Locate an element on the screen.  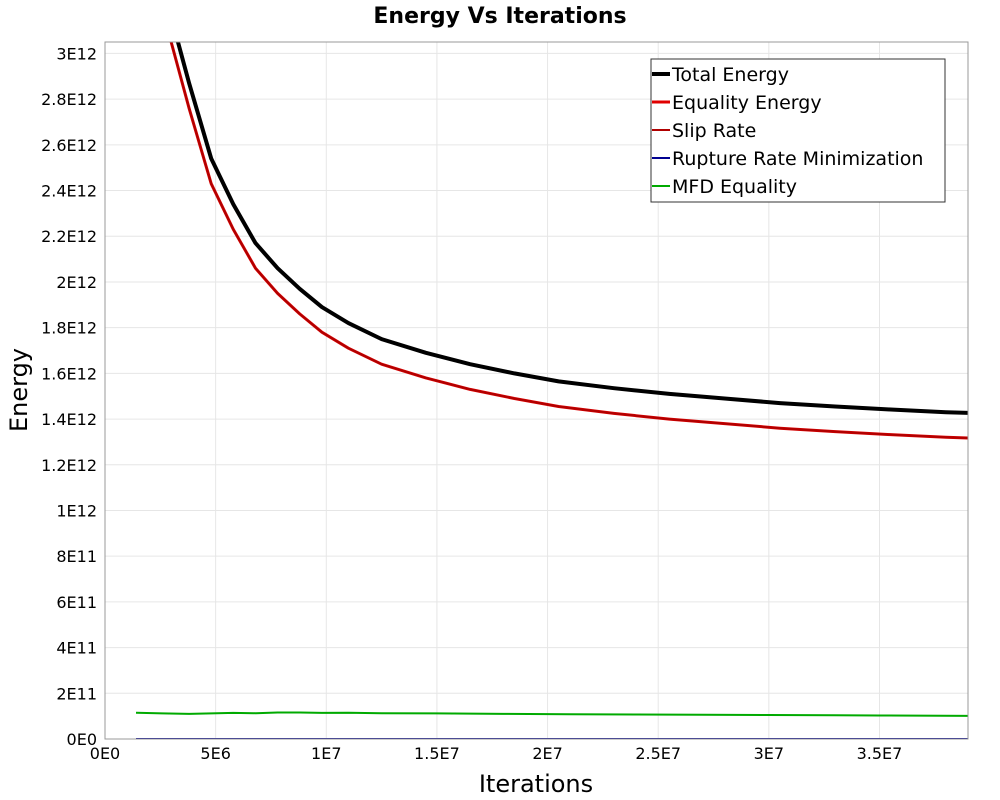
x-tick-label: 3E7 is located at coordinates (769, 753).